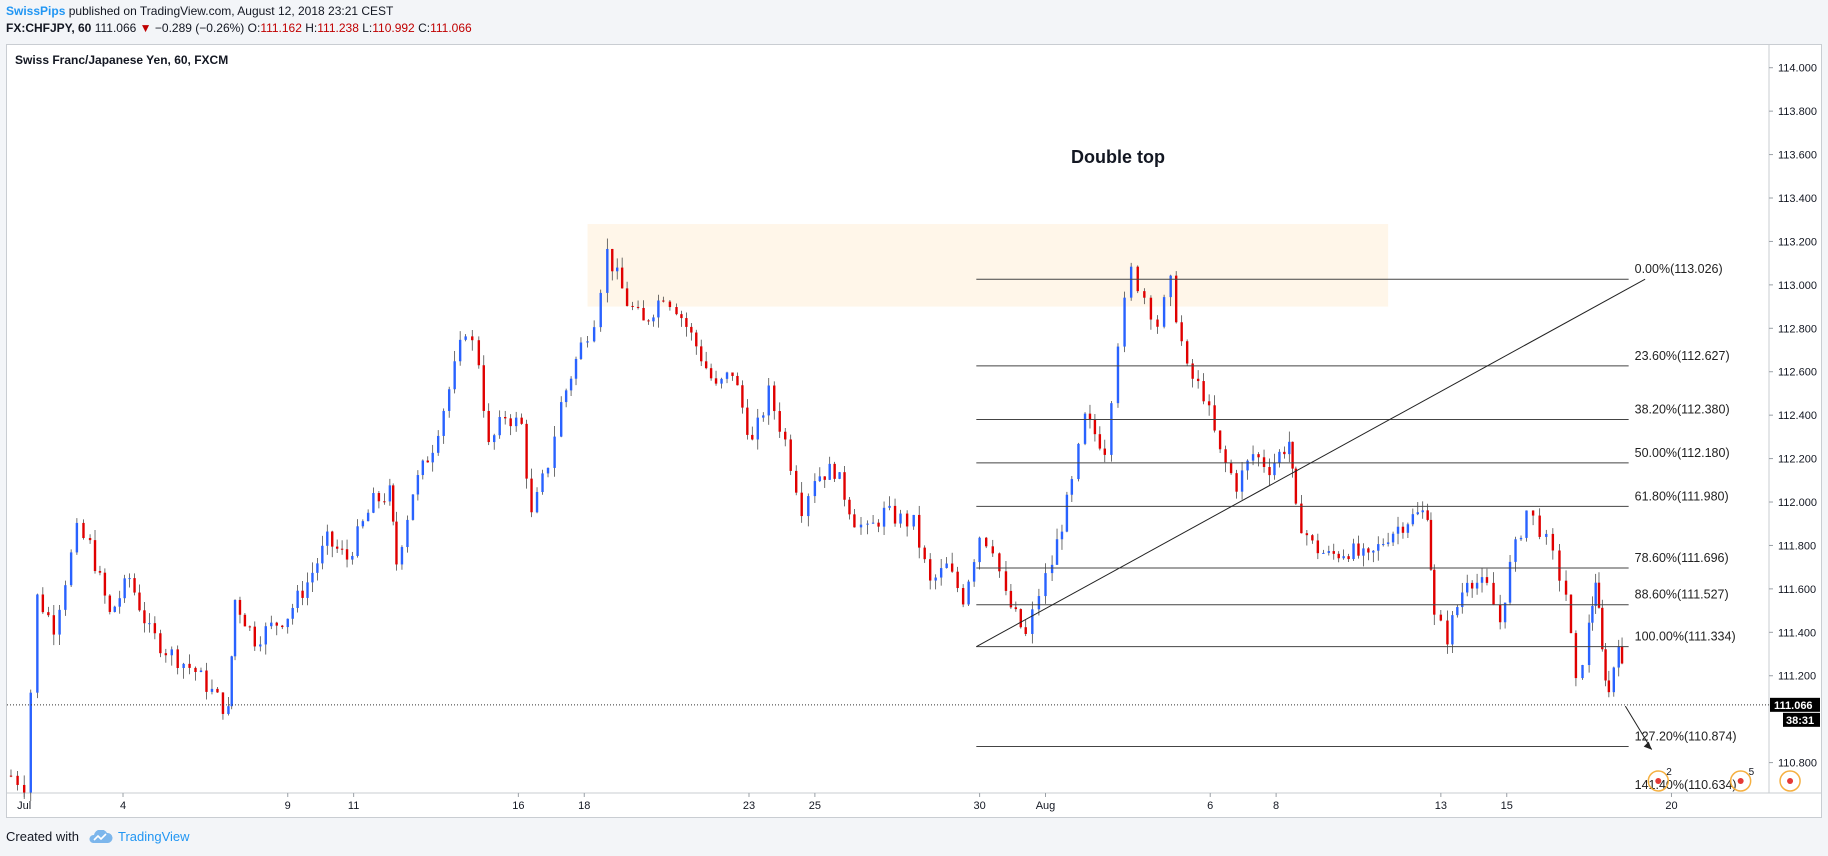 The width and height of the screenshot is (1828, 856). Describe the element at coordinates (199, 28) in the screenshot. I see `price-change: −0.289 (−0.26%)` at that location.